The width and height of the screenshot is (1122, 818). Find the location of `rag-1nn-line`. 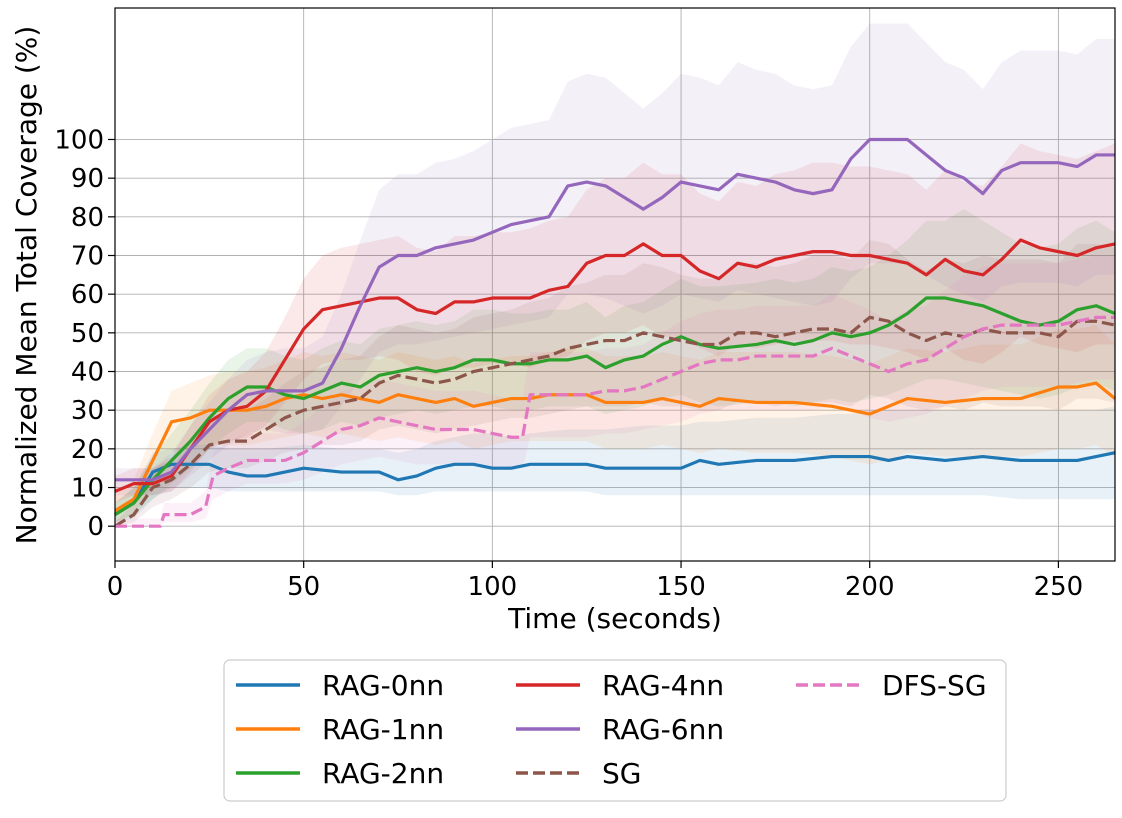

rag-1nn-line is located at coordinates (615, 447).